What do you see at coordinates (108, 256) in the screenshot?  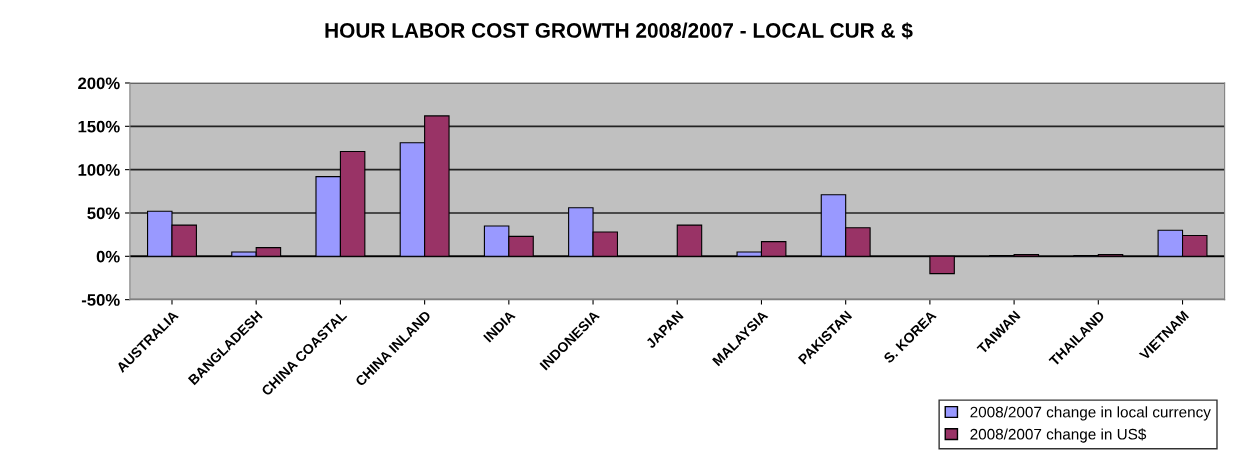 I see `y-tick-label: 0%` at bounding box center [108, 256].